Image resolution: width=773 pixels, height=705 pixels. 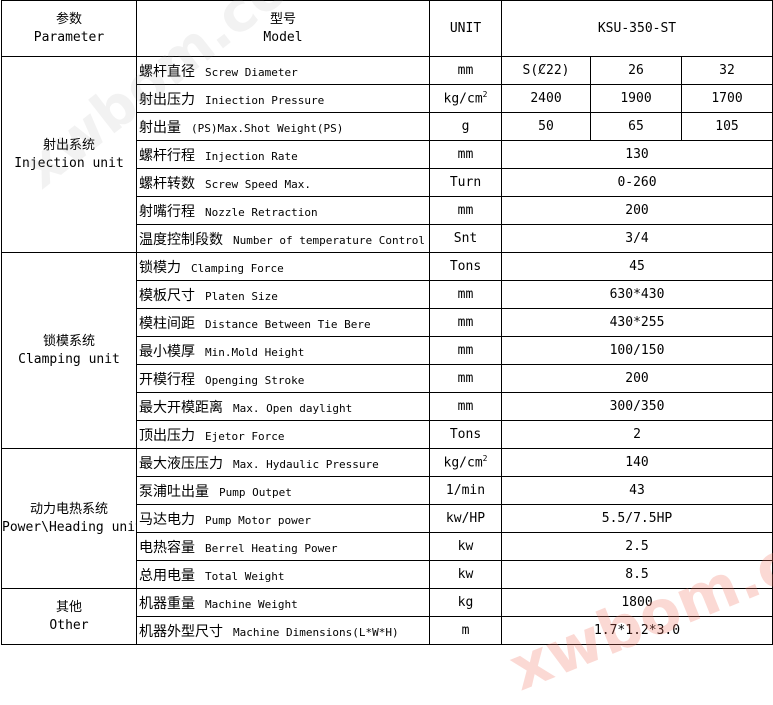 I want to click on value-cell: 65, so click(x=636, y=126).